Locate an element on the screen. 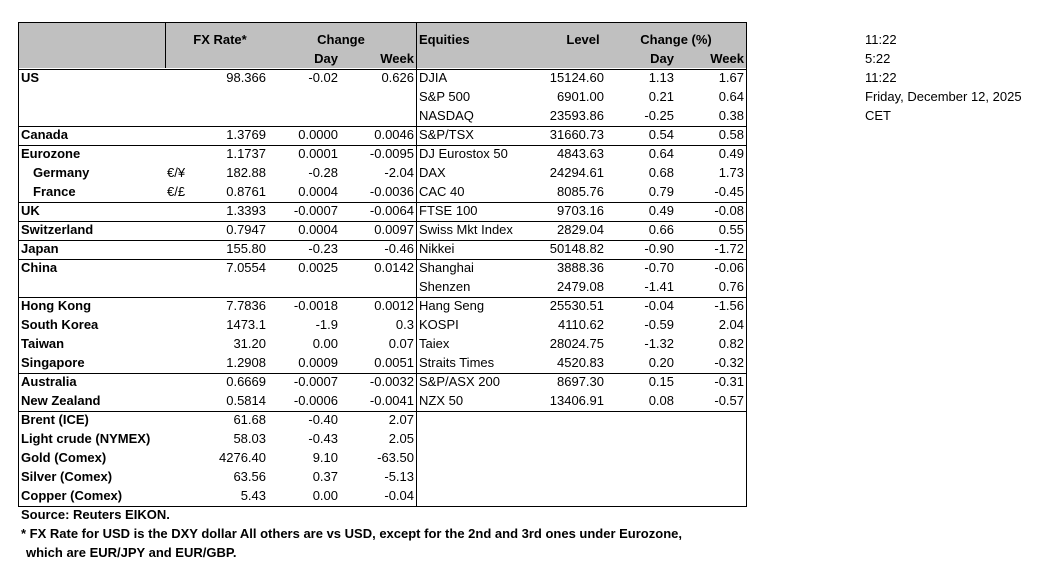 The width and height of the screenshot is (1051, 573). cell-index: NZX 50 is located at coordinates (441, 400).